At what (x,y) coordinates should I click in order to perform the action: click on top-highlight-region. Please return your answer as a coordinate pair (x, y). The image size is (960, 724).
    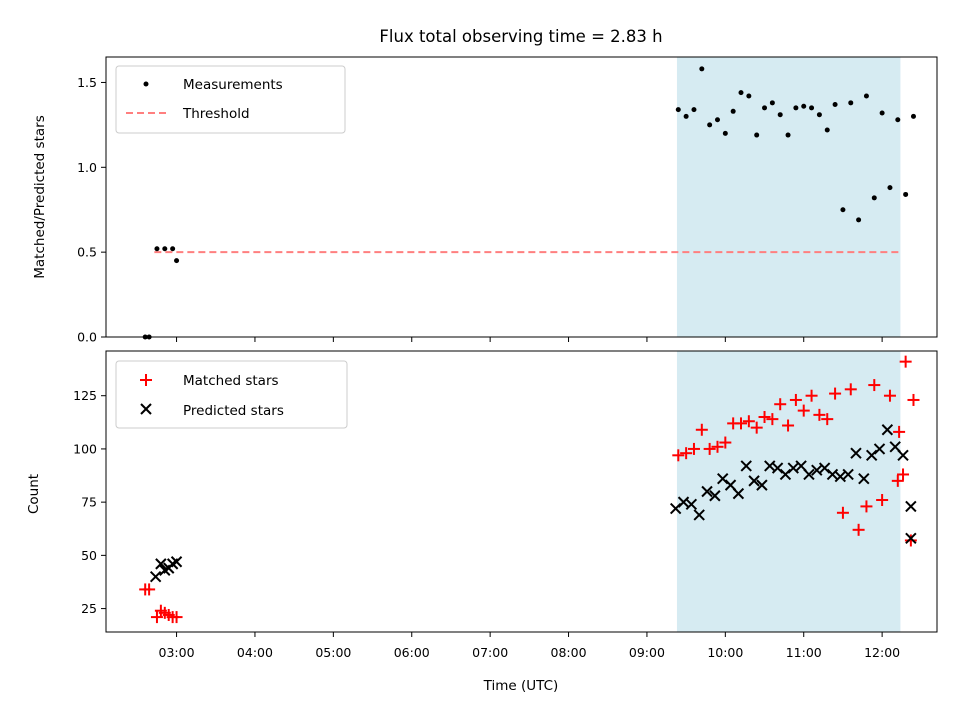
    Looking at the image, I should click on (788, 197).